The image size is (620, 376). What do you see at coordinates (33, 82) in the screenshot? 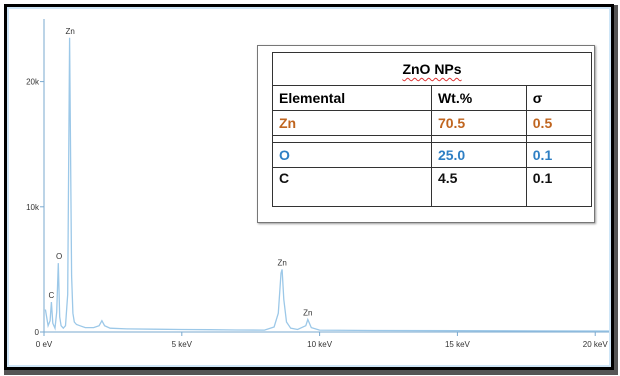
I see `y-tick-label: 20k` at bounding box center [33, 82].